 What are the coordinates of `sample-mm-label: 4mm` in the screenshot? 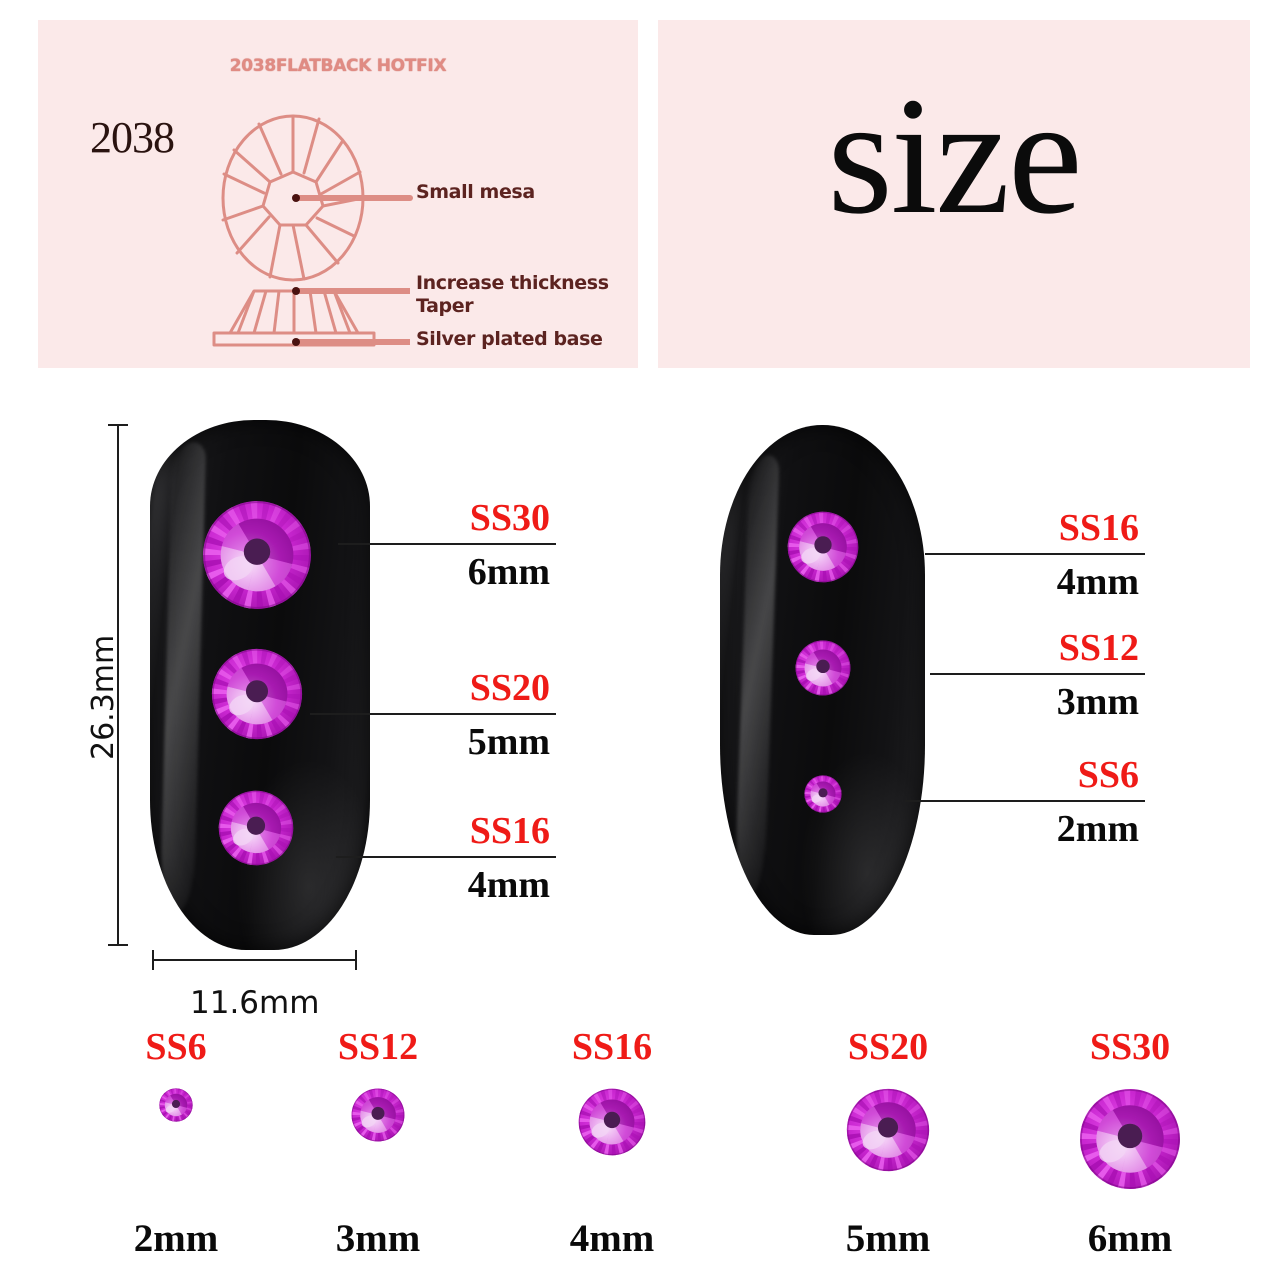 It's located at (612, 1238).